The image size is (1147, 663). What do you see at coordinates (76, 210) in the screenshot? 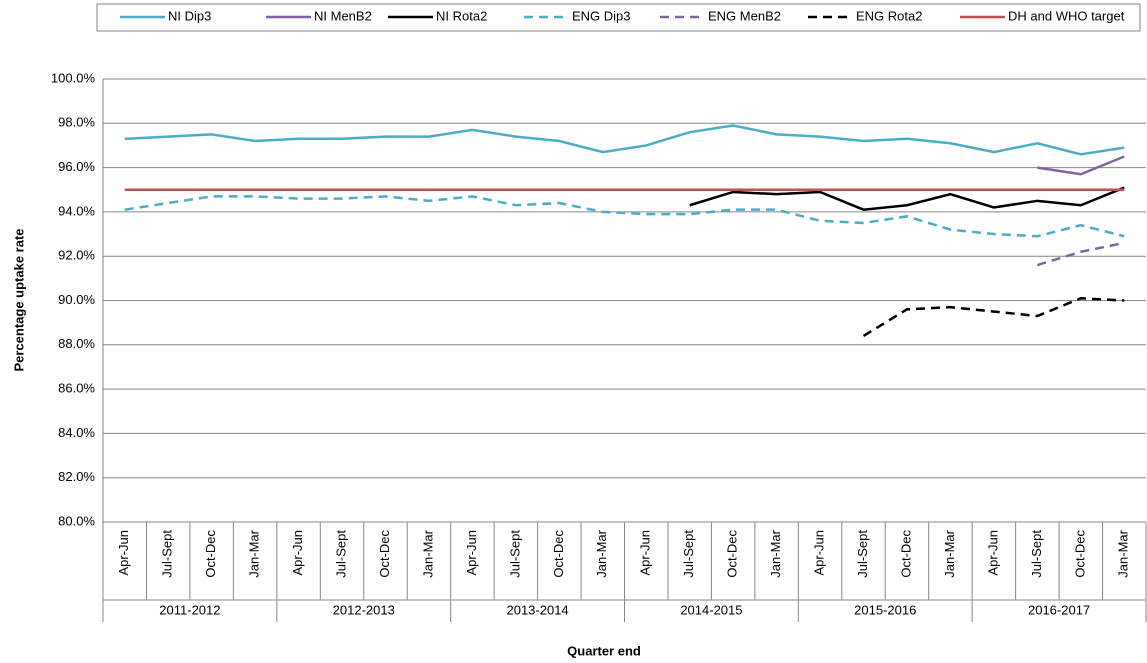
I see `y-tick-label: 94.0%` at bounding box center [76, 210].